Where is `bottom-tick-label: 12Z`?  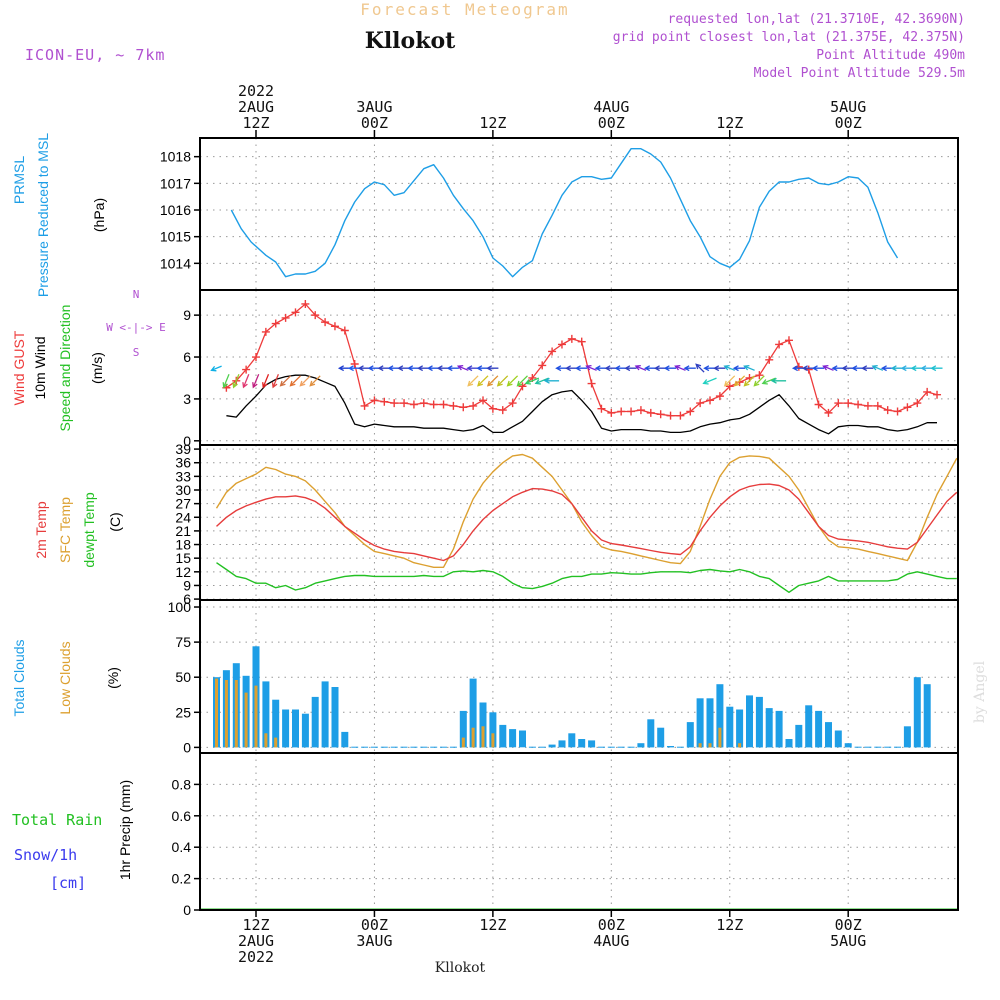
bottom-tick-label: 12Z is located at coordinates (255, 925).